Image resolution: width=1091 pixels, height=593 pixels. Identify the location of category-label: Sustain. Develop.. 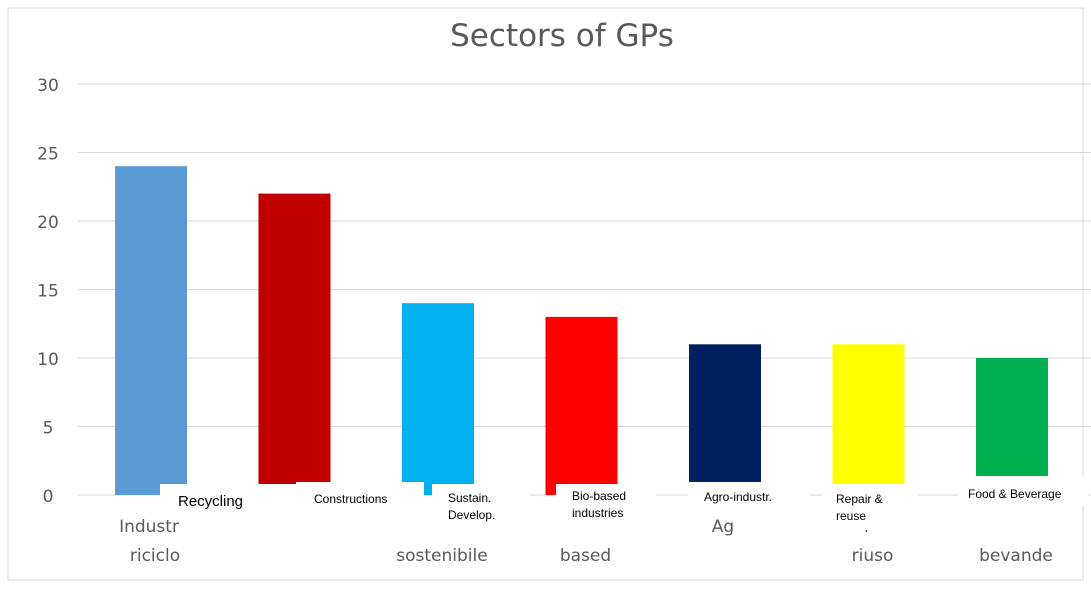
(481, 505).